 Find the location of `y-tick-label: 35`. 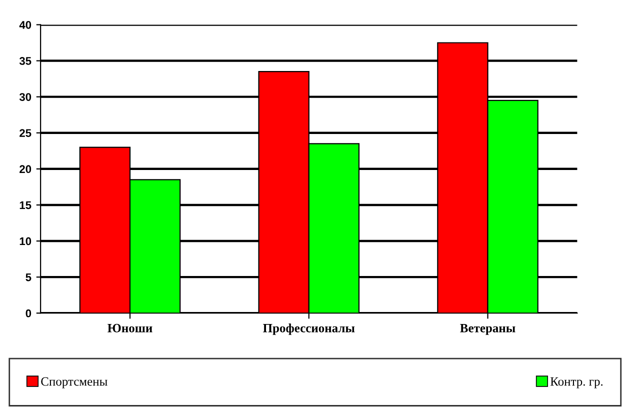

y-tick-label: 35 is located at coordinates (25, 61).